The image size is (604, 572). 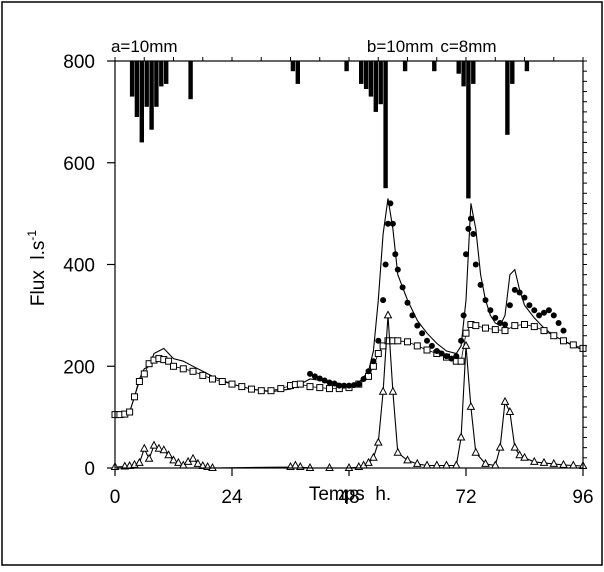 I want to click on y-axis-label: Flux l.s-1, so click(x=37, y=268).